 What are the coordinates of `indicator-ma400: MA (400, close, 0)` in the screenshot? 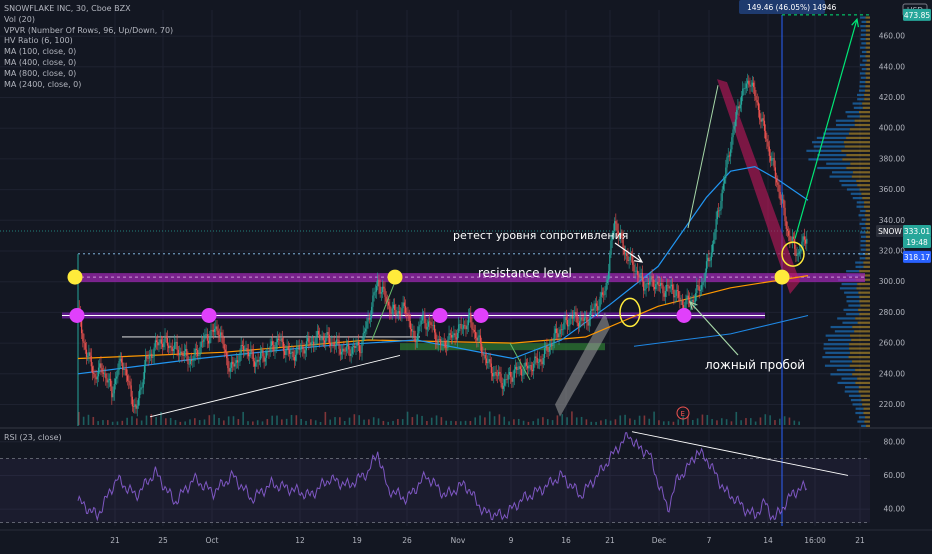 It's located at (40, 62).